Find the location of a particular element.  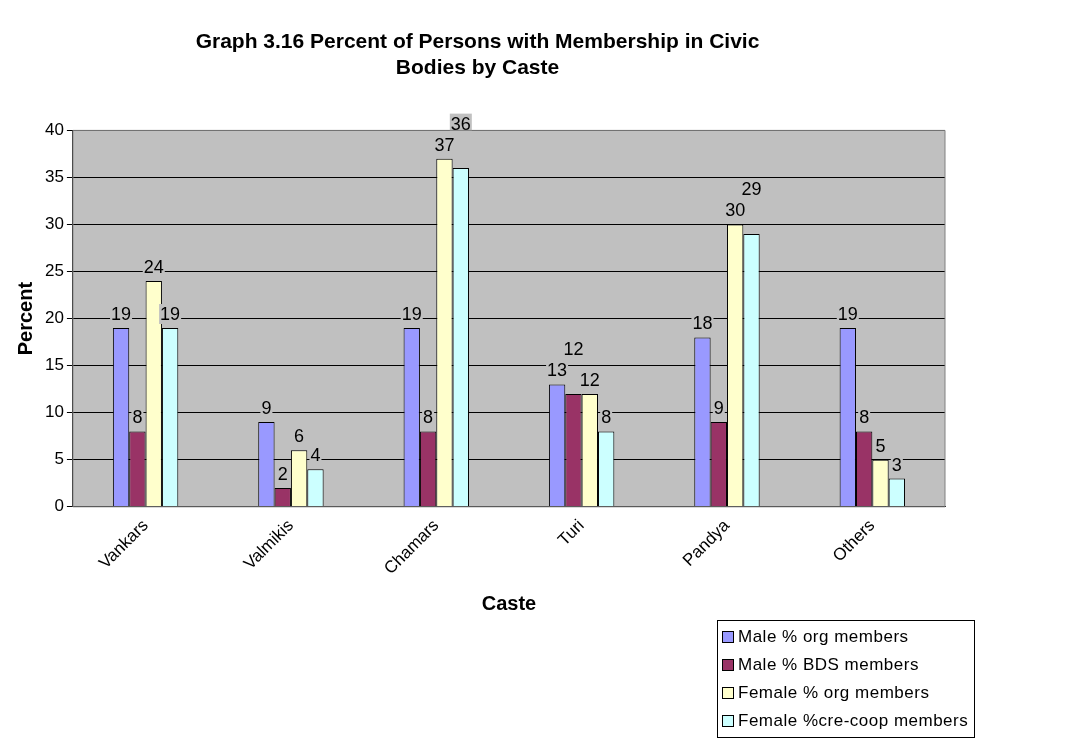

y-tick-label: 25 is located at coordinates (54, 271).